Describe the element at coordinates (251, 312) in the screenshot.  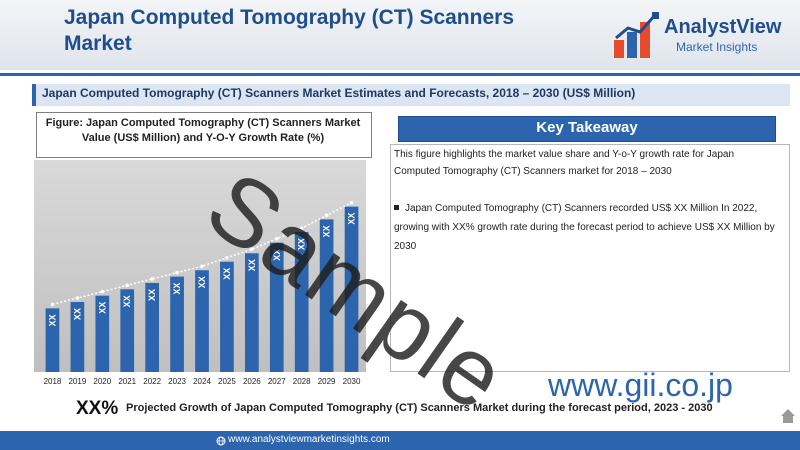
I see `bar-2026` at that location.